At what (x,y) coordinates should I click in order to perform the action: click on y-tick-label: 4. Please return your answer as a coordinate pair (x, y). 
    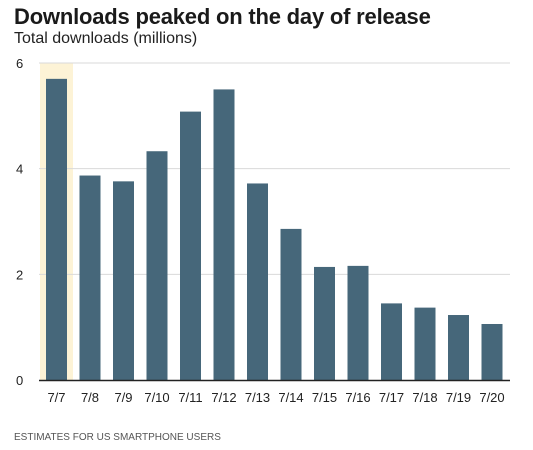
    Looking at the image, I should click on (19, 169).